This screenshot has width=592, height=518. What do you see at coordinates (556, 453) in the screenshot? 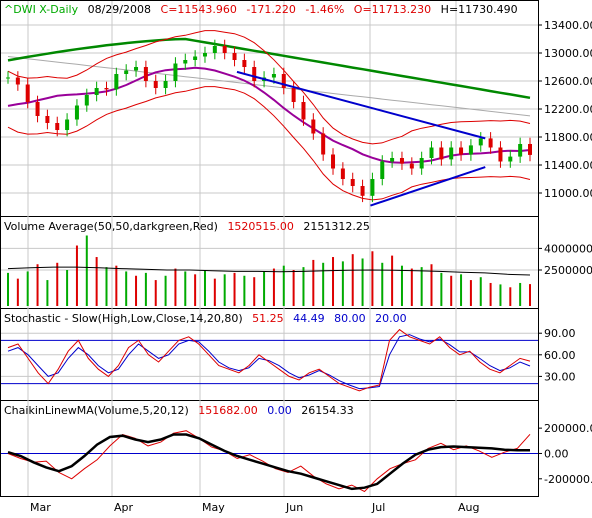
I see `y-tick-label: 0.00` at bounding box center [556, 453].